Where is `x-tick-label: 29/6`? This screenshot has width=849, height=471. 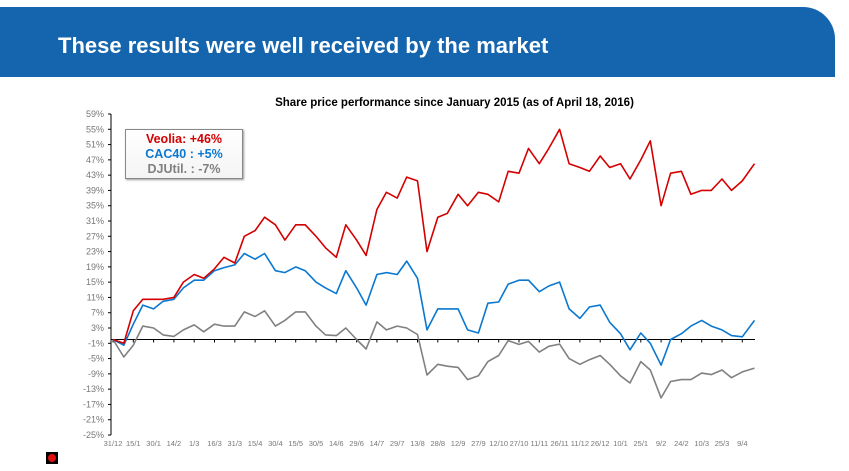
x-tick-label: 29/6 is located at coordinates (356, 443).